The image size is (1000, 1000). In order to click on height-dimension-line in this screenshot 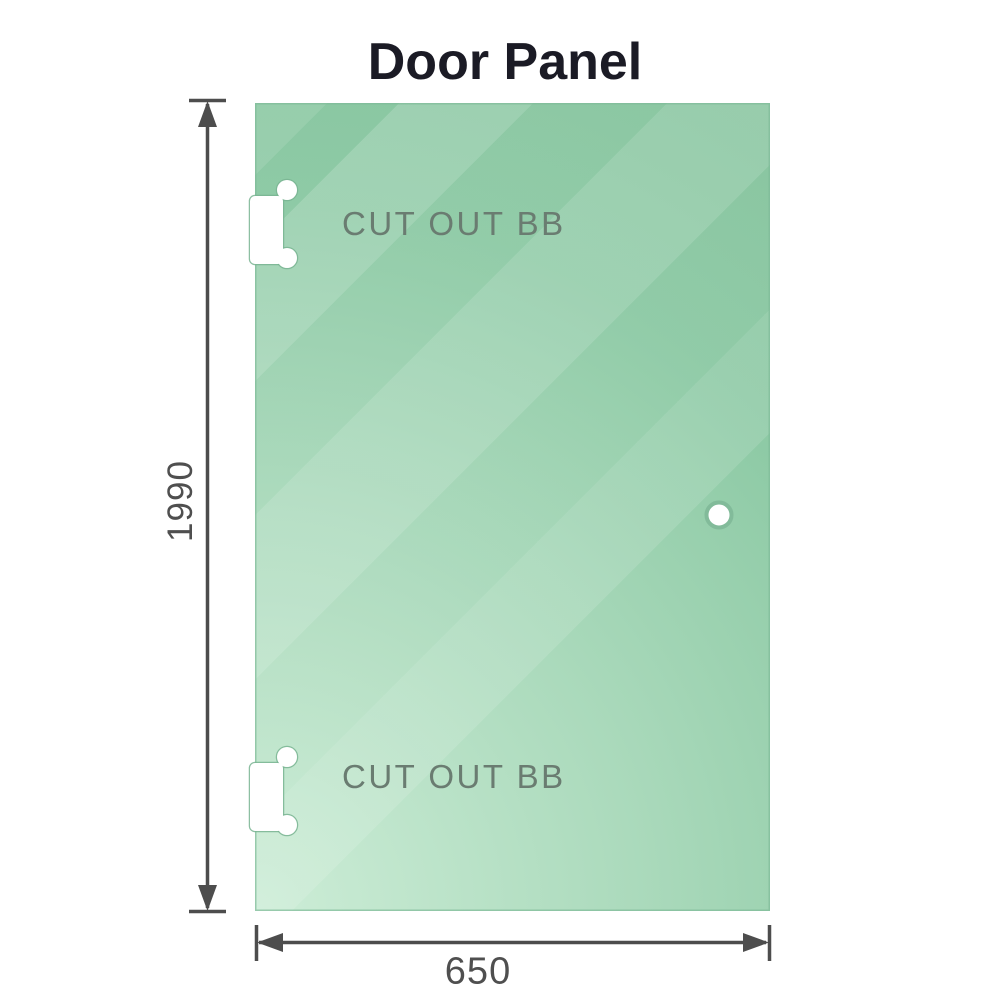, I will do `click(207, 506)`.